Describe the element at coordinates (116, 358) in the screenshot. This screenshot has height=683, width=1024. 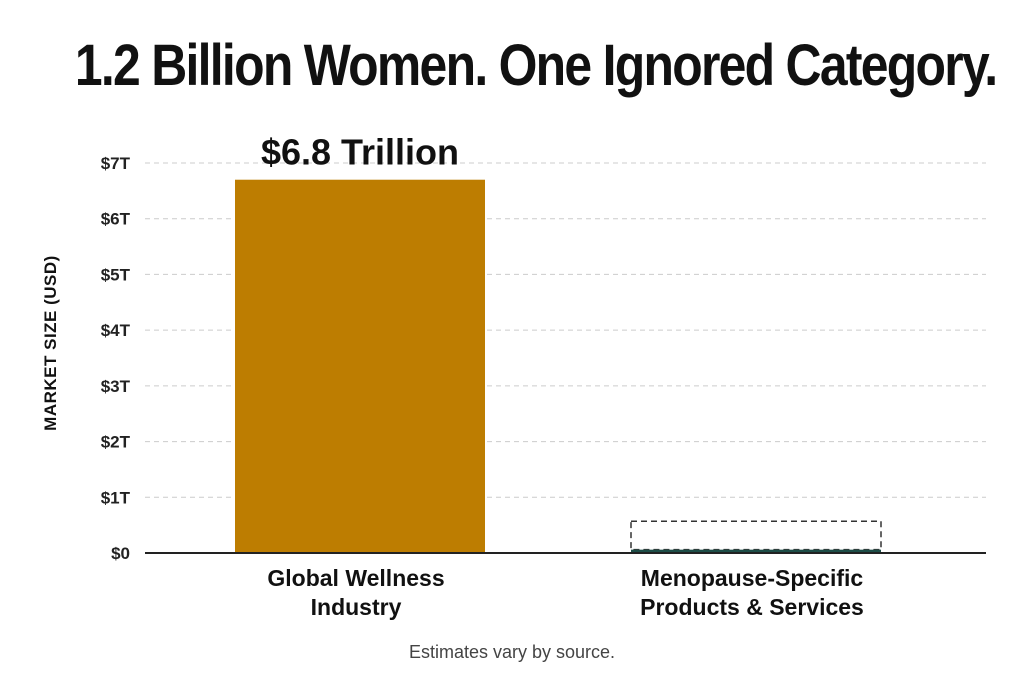
I see `y-axis-ticks: $0 $1T $2T $3T $4T $5T $6T $7T` at that location.